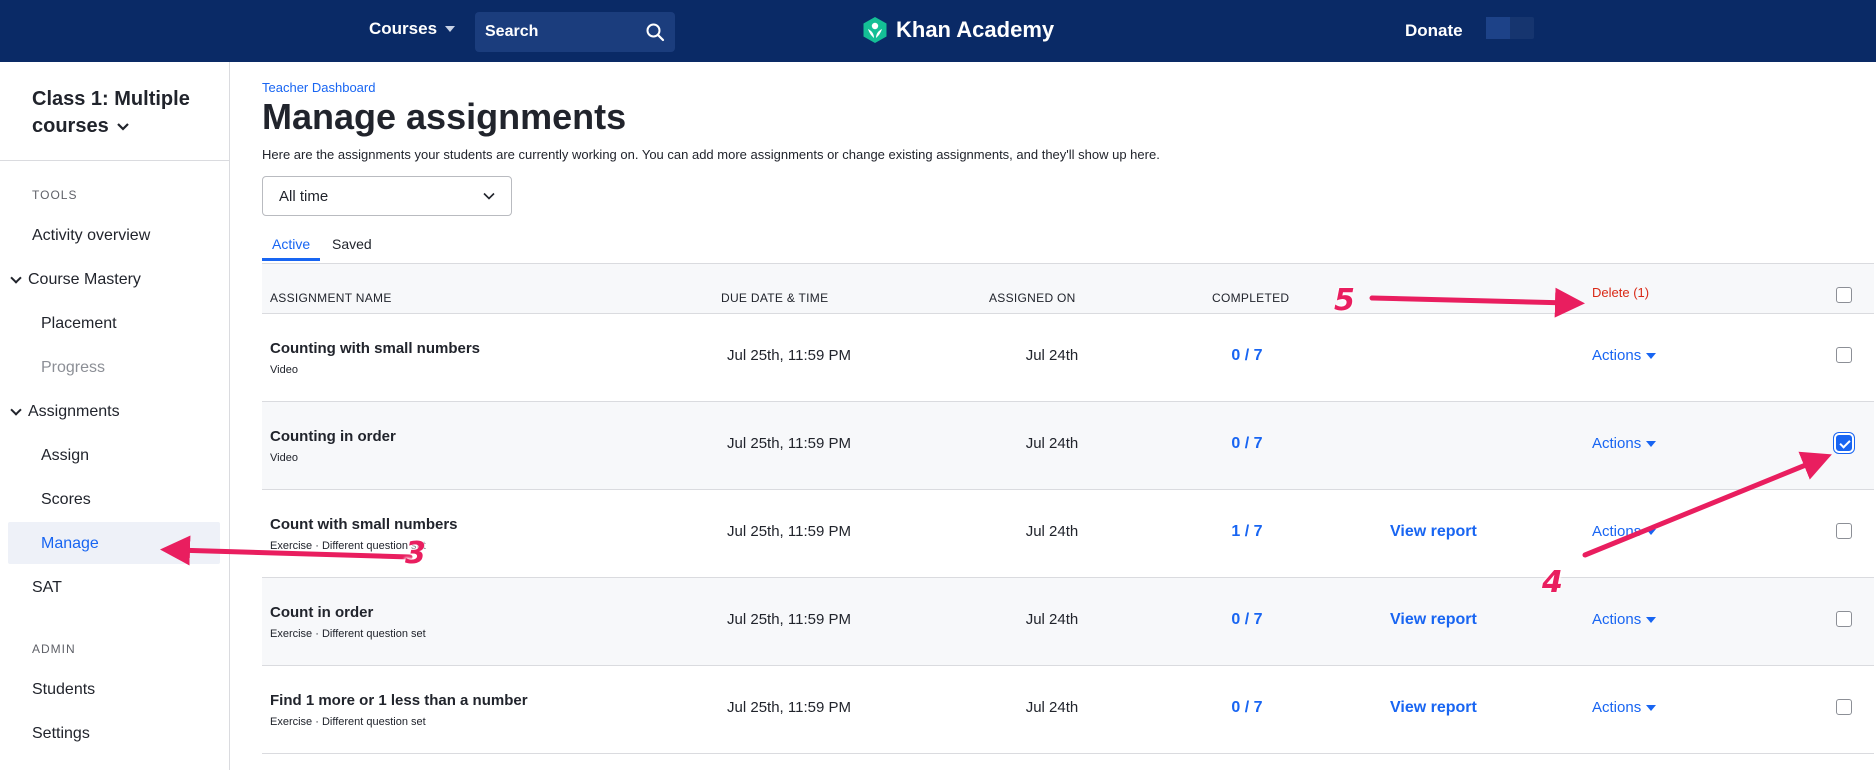  Describe the element at coordinates (322, 612) in the screenshot. I see `assignment-name: Count in order` at that location.